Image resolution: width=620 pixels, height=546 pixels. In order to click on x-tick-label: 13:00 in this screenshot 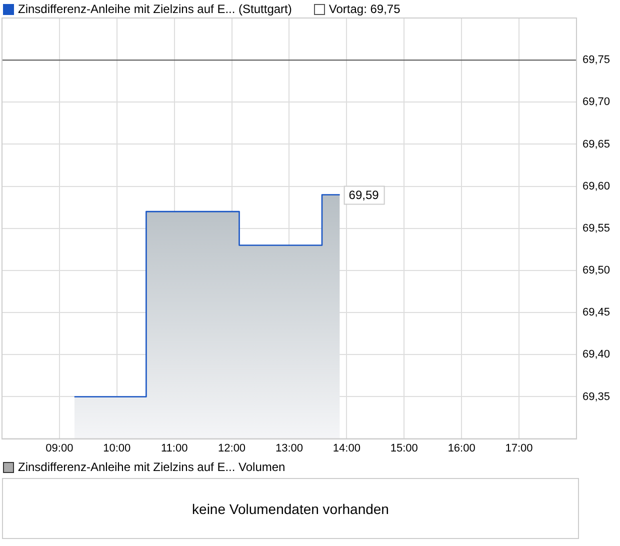, I will do `click(289, 448)`.